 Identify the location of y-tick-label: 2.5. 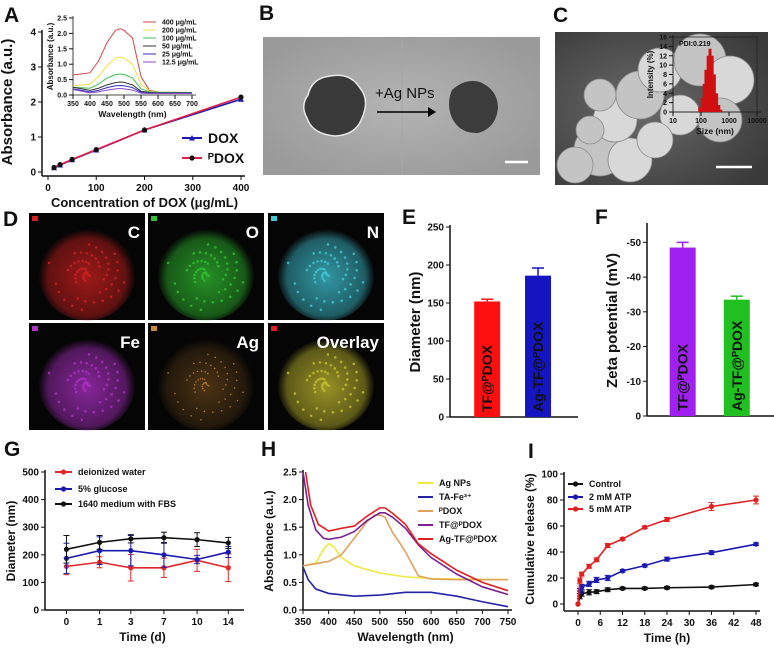
(290, 473).